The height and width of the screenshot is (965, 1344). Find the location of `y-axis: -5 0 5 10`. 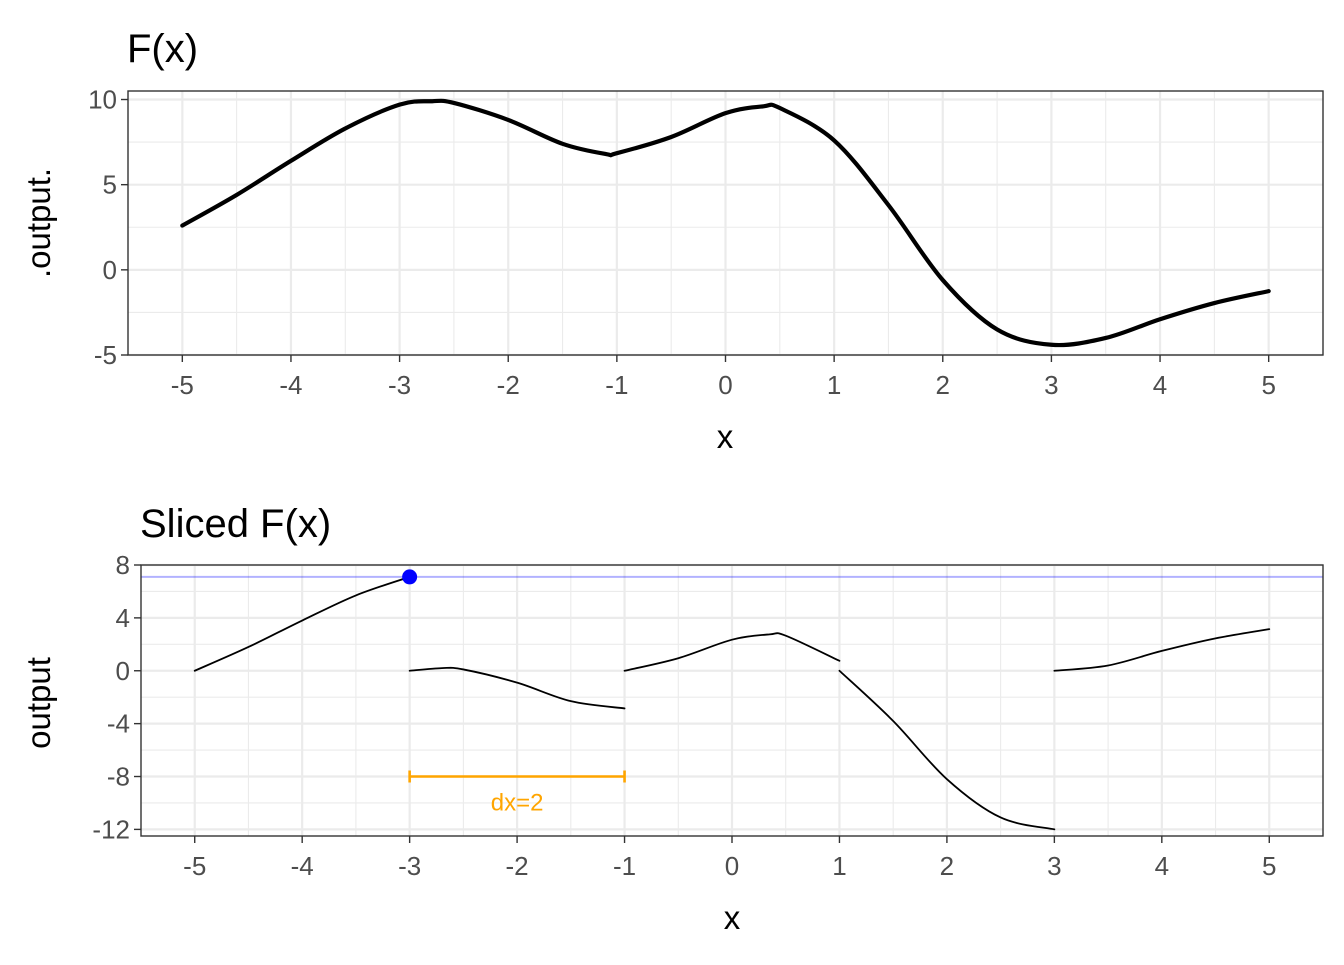

y-axis: -5 0 5 10 is located at coordinates (108, 227).